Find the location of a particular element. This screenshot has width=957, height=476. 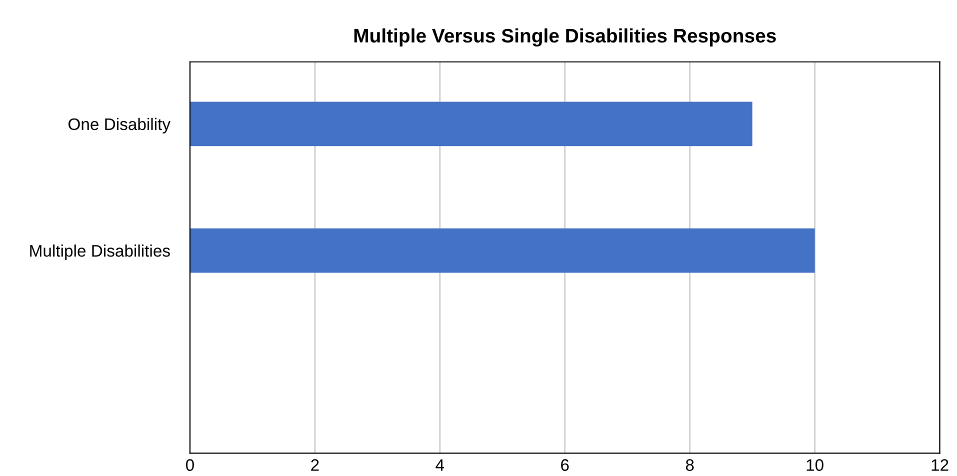

x-tick-label: 10 is located at coordinates (815, 465).